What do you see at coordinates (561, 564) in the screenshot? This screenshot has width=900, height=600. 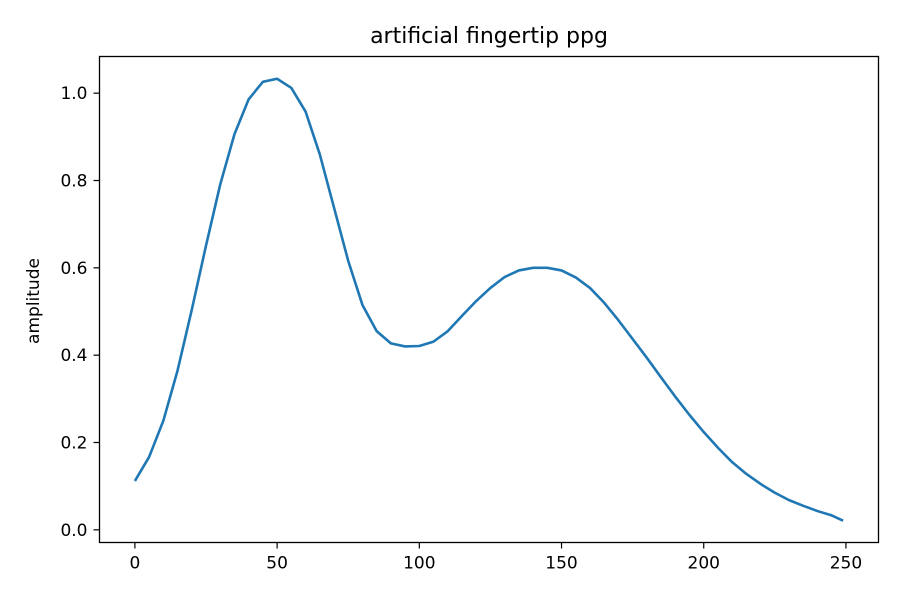 I see `x-tick-label: 150` at bounding box center [561, 564].